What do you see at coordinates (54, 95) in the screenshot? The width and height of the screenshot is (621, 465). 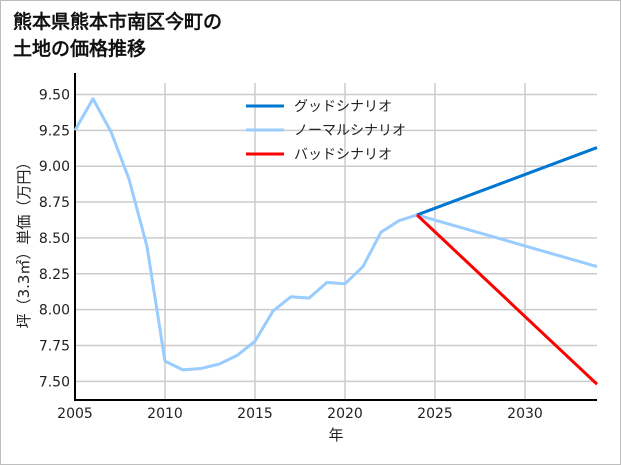 I see `y-tick-label: 9.50` at bounding box center [54, 95].